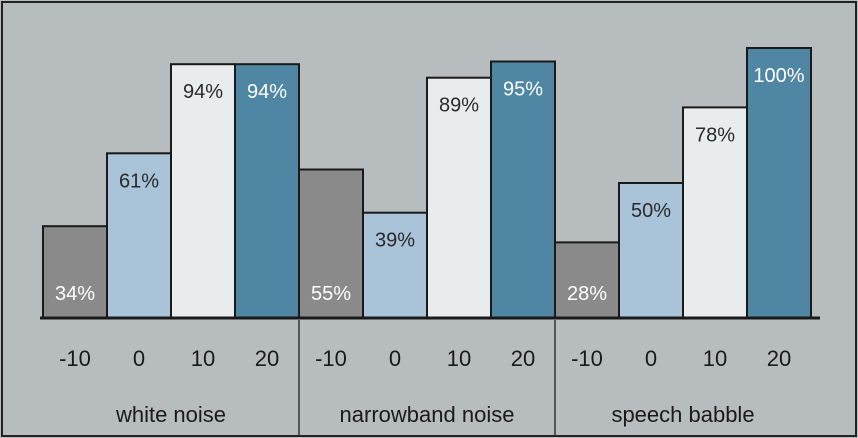 This screenshot has width=858, height=438. Describe the element at coordinates (75, 294) in the screenshot. I see `bar-value-label-0-0: 34%` at that location.